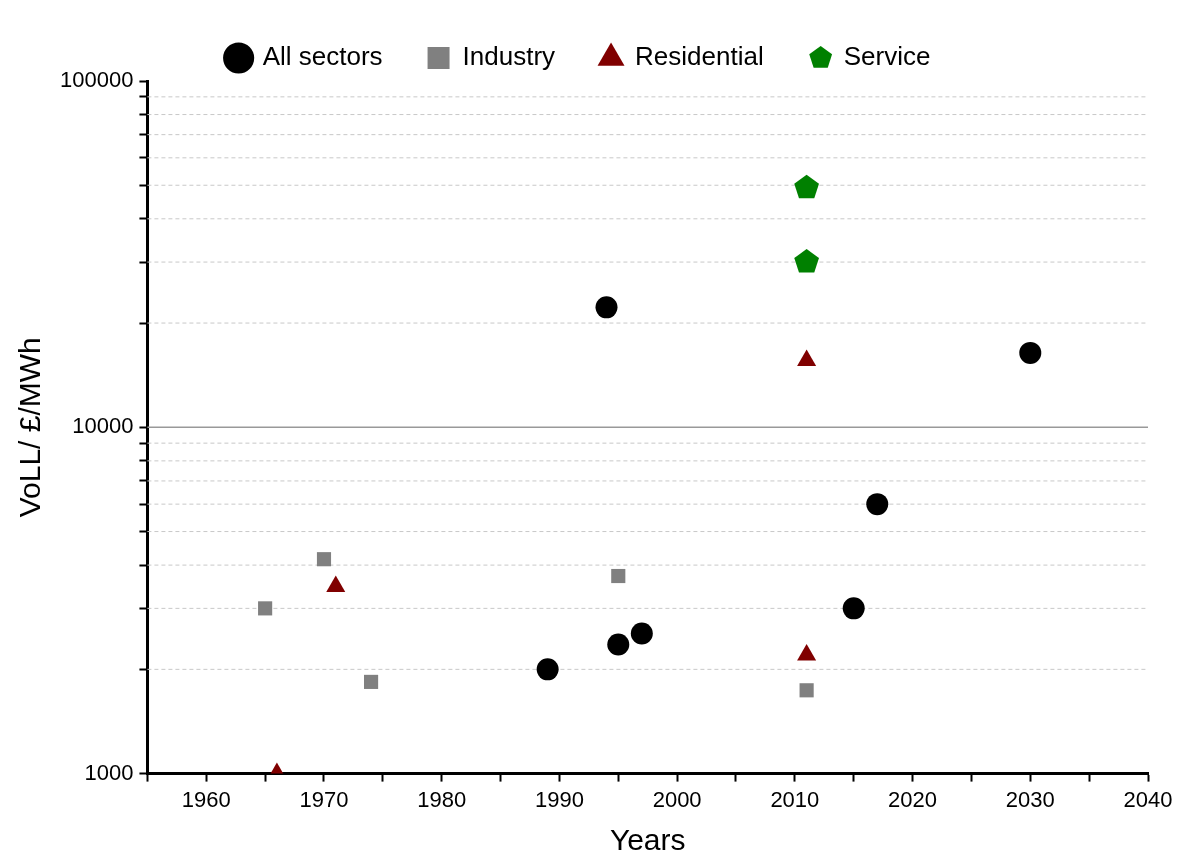 This screenshot has height=864, width=1183. Describe the element at coordinates (887, 56) in the screenshot. I see `legend-label: Service` at that location.